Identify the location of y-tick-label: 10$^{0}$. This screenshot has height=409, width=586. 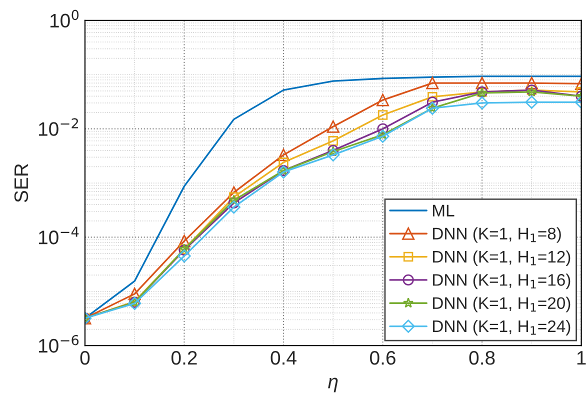
(64, 19).